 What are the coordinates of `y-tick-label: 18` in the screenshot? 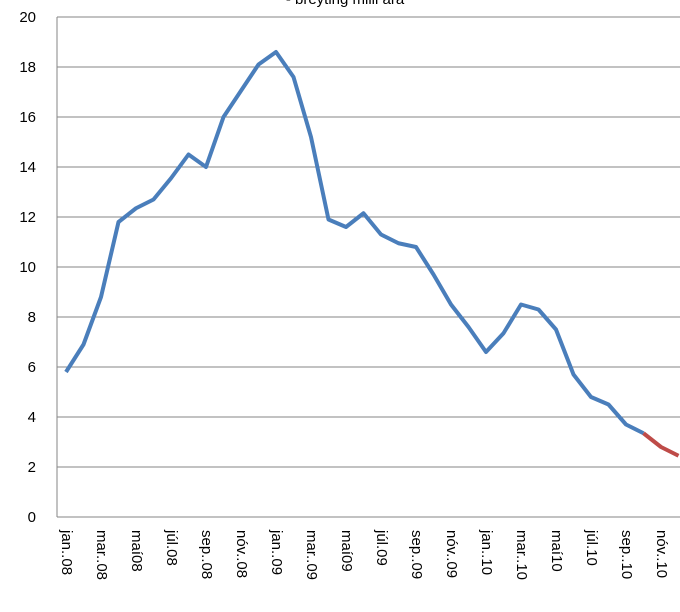 It's located at (27, 67).